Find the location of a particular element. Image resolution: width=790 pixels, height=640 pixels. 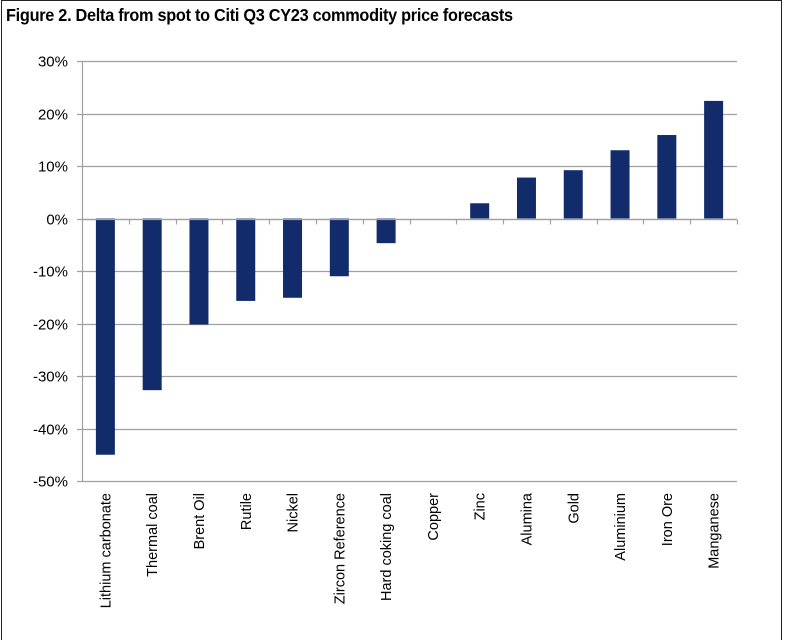

y-tick-label: -50% is located at coordinates (50, 482).